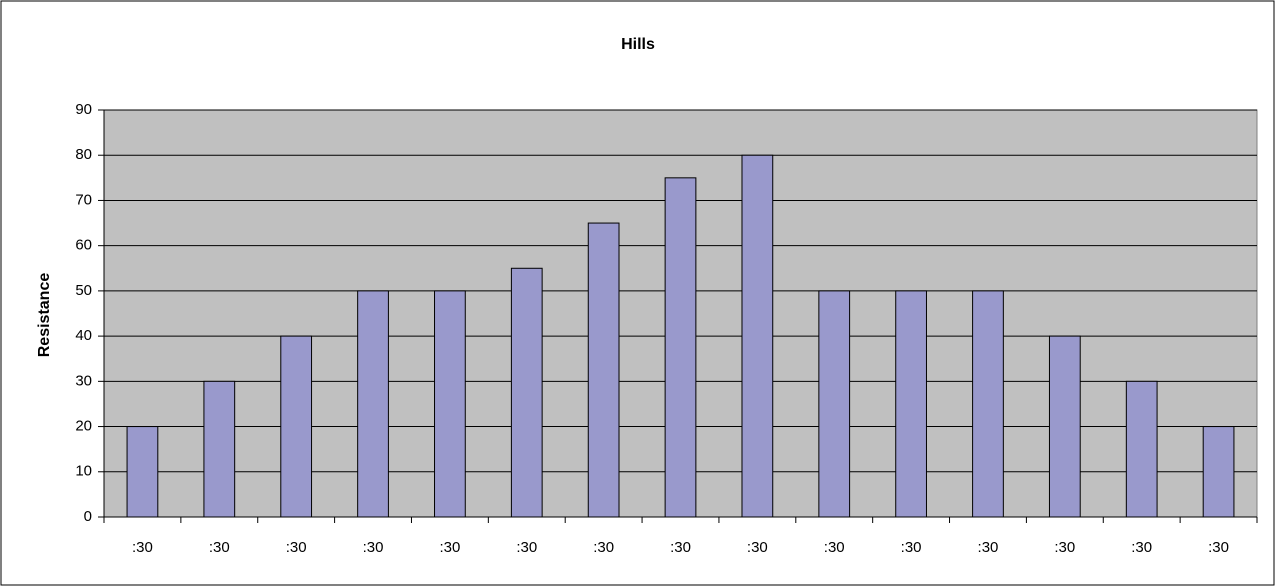  I want to click on y-tick-label: 20, so click(83, 426).